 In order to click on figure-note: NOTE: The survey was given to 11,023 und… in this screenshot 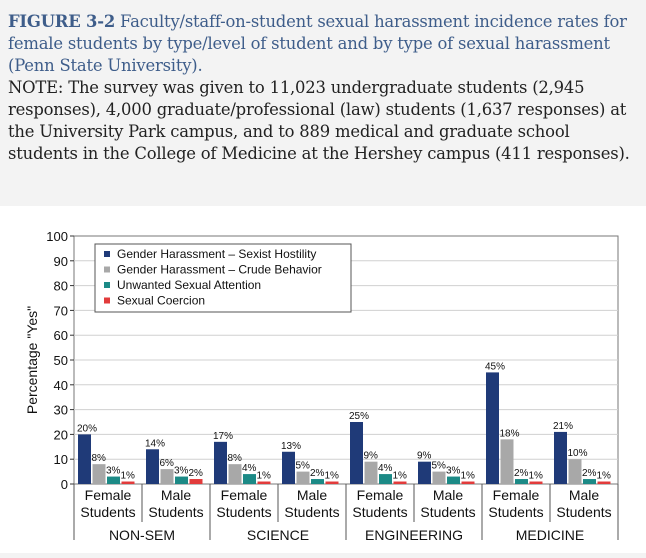, I will do `click(319, 120)`.